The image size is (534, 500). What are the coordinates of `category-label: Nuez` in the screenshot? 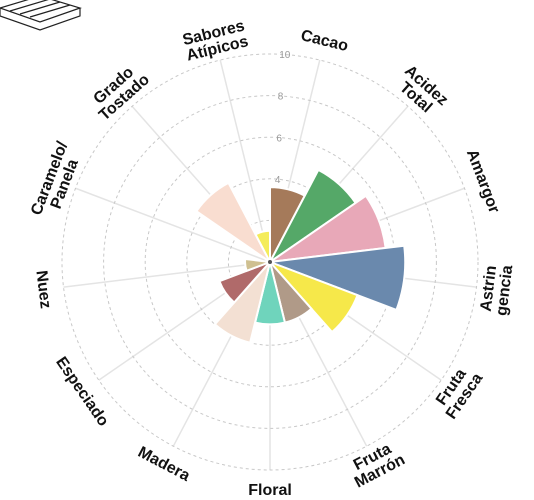 It's located at (42, 290).